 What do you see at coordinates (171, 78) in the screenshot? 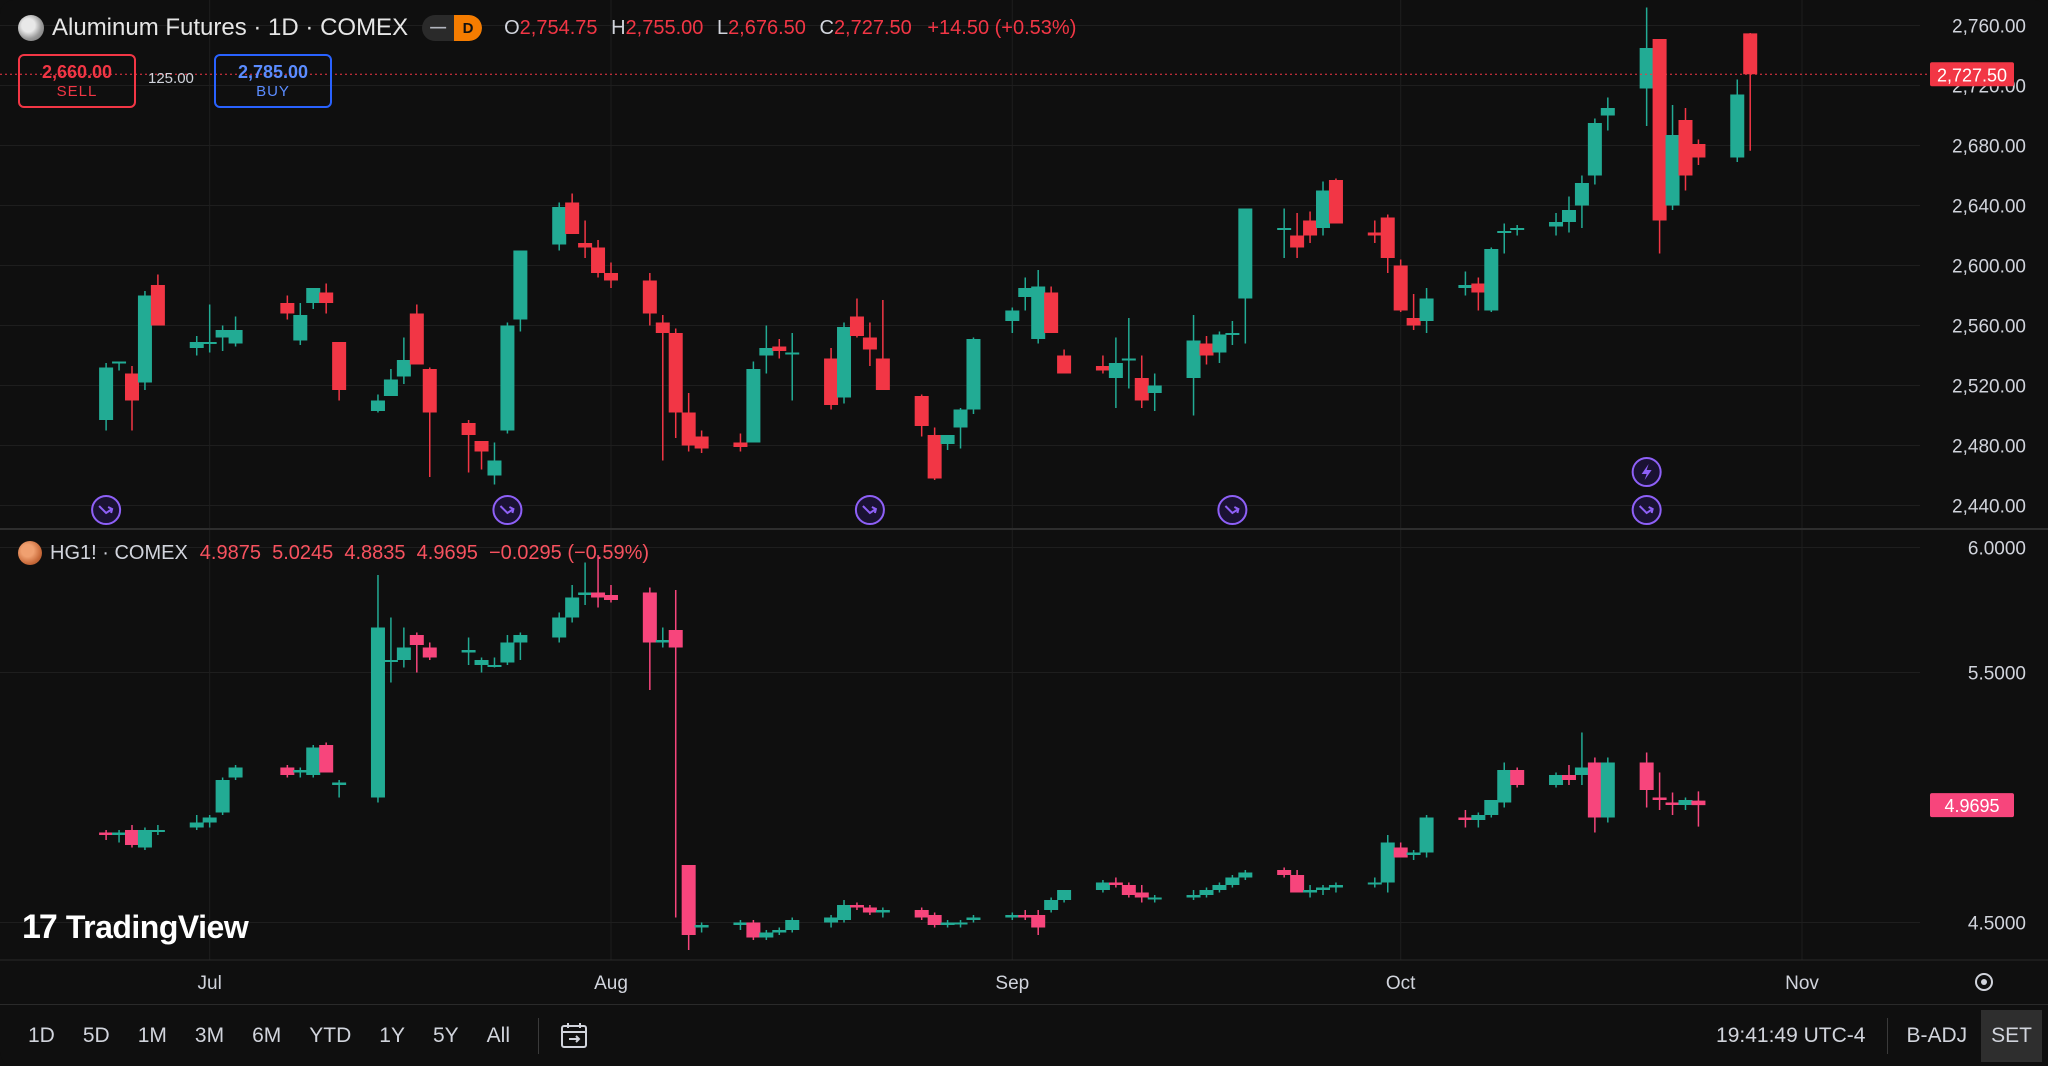
I see `spread-value: 125.00` at bounding box center [171, 78].